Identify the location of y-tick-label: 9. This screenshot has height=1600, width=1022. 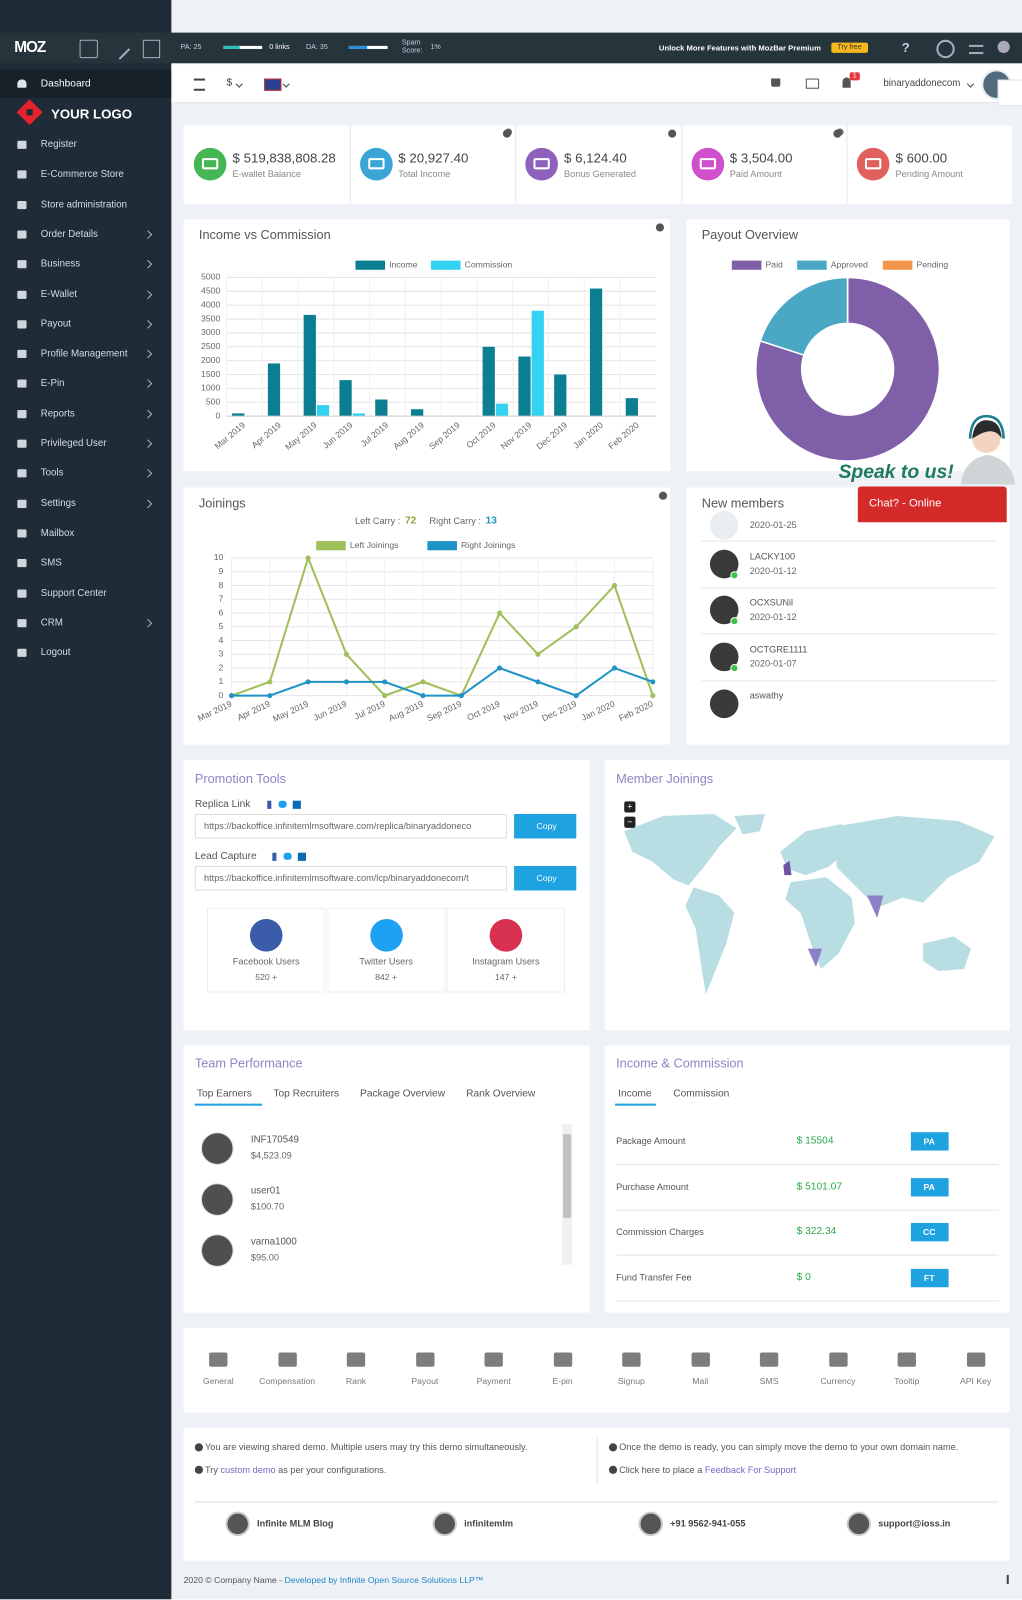
(221, 571).